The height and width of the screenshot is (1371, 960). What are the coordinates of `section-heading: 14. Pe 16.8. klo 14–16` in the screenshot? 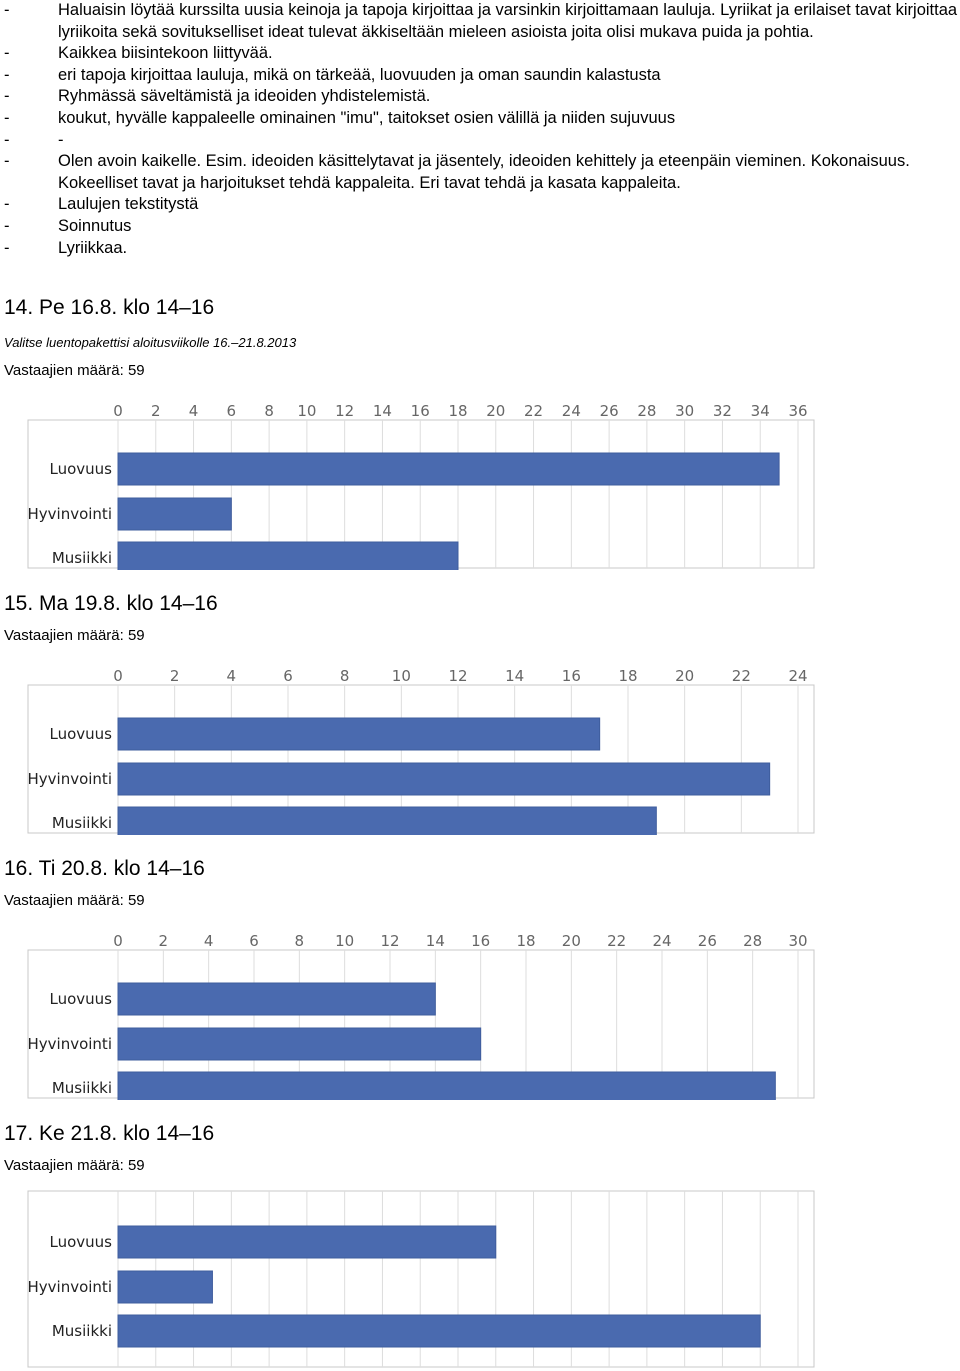 It's located at (109, 307).